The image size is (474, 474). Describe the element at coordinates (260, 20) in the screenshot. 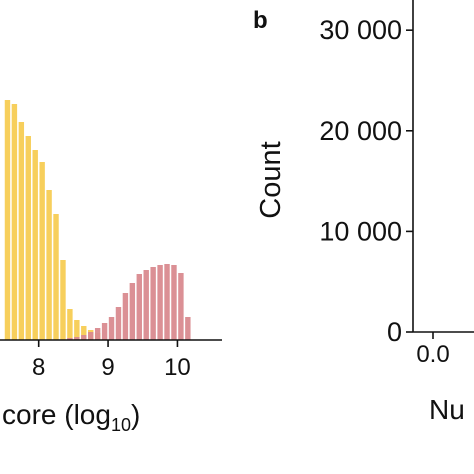

I see `panel-label-b: b` at that location.